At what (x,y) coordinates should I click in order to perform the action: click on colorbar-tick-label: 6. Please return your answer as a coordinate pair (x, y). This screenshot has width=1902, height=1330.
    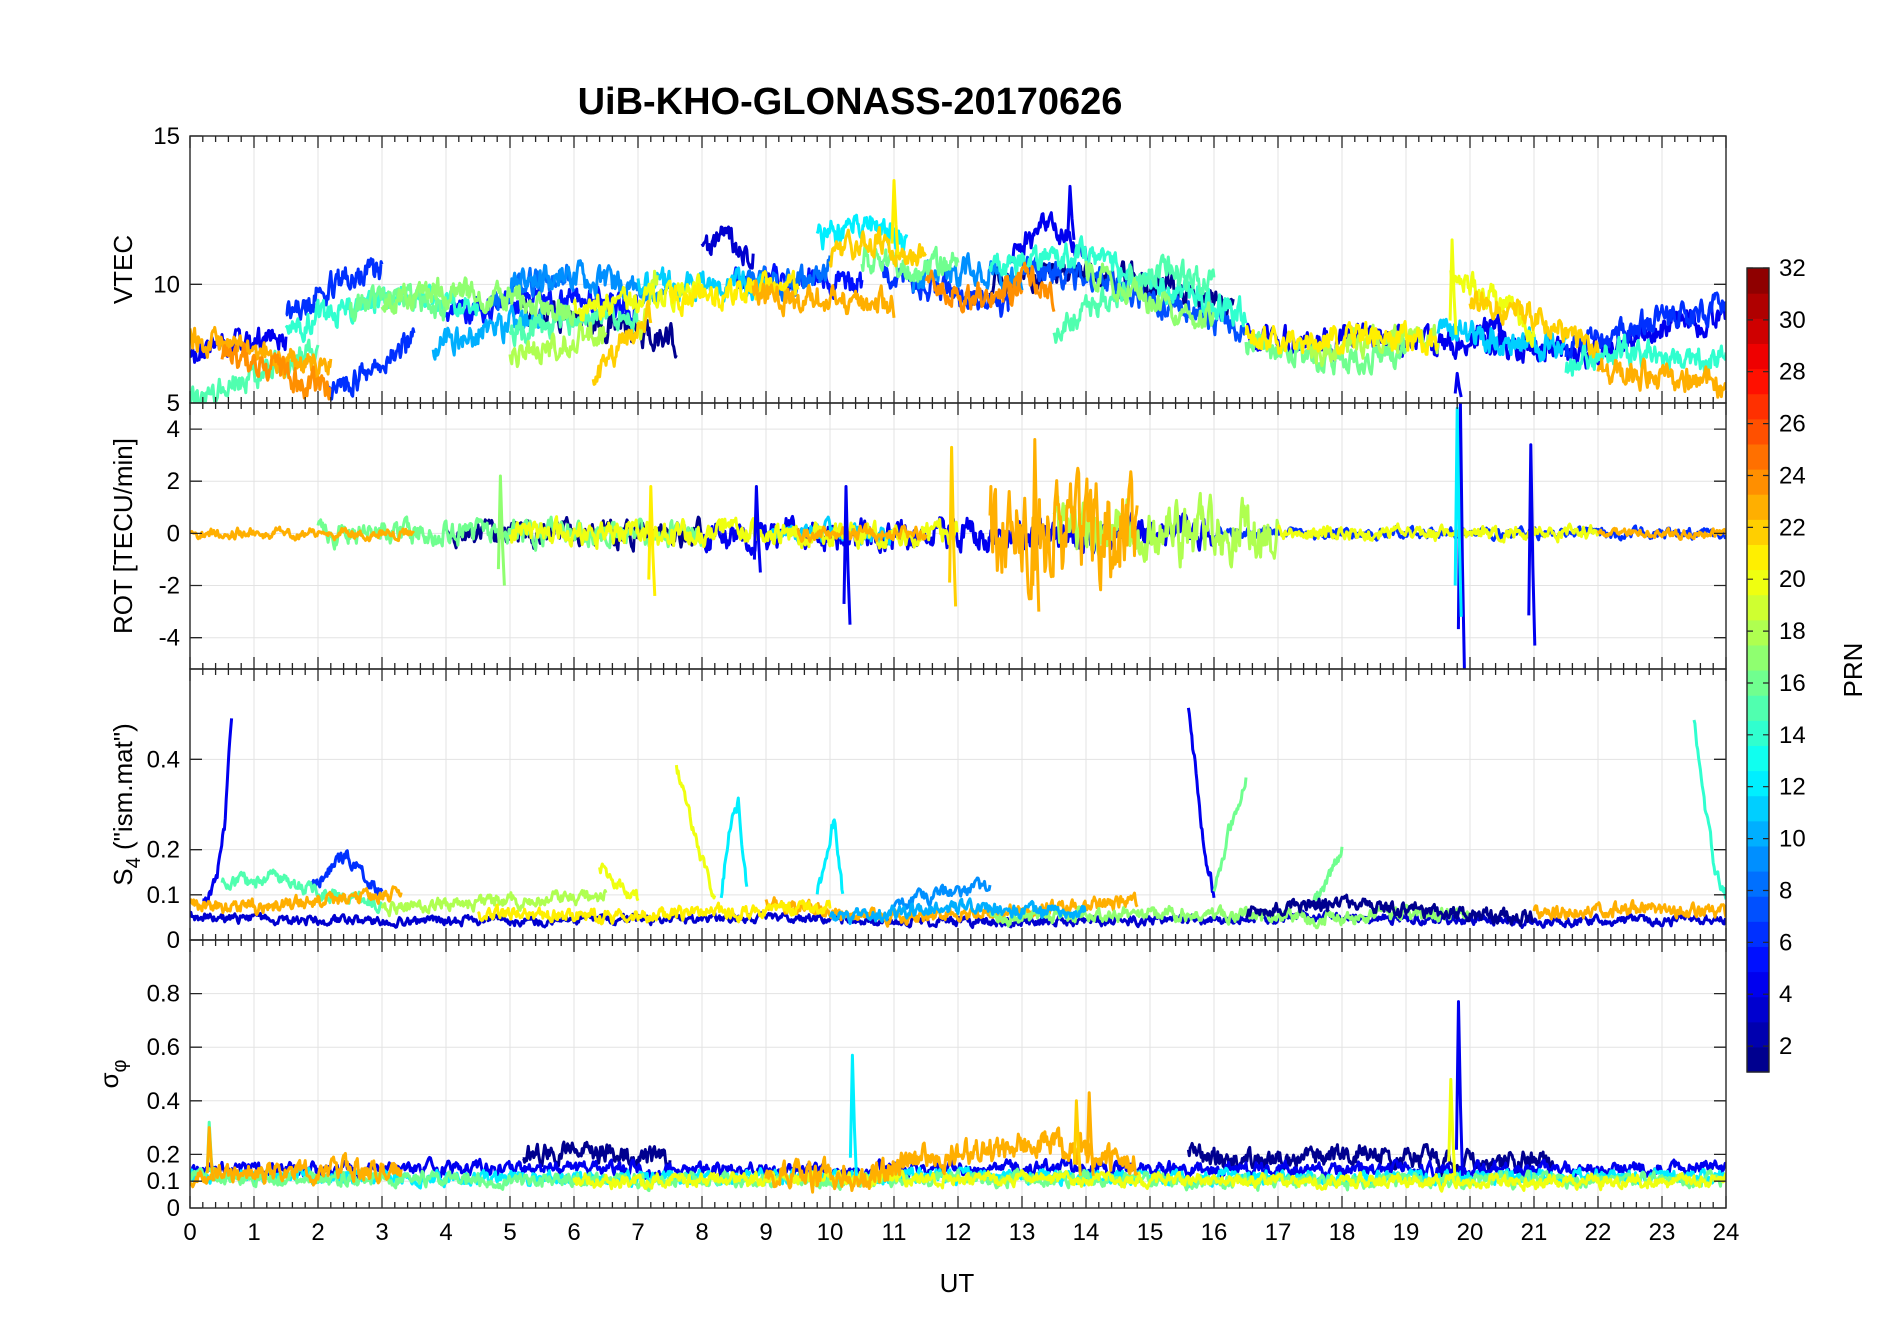
    Looking at the image, I should click on (1785, 942).